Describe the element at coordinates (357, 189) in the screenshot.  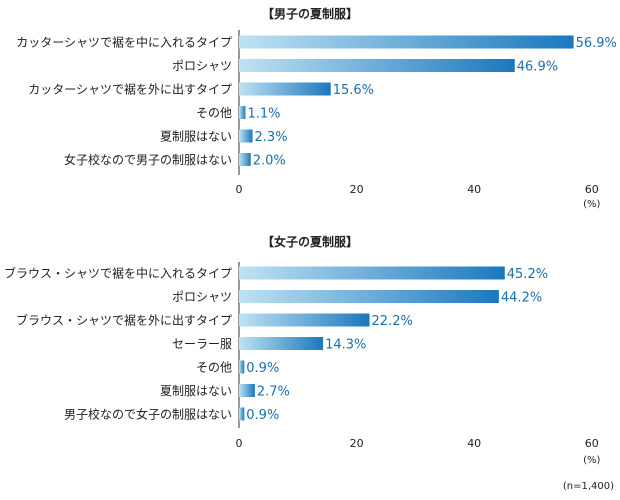
I see `male-tick-label: 20` at that location.